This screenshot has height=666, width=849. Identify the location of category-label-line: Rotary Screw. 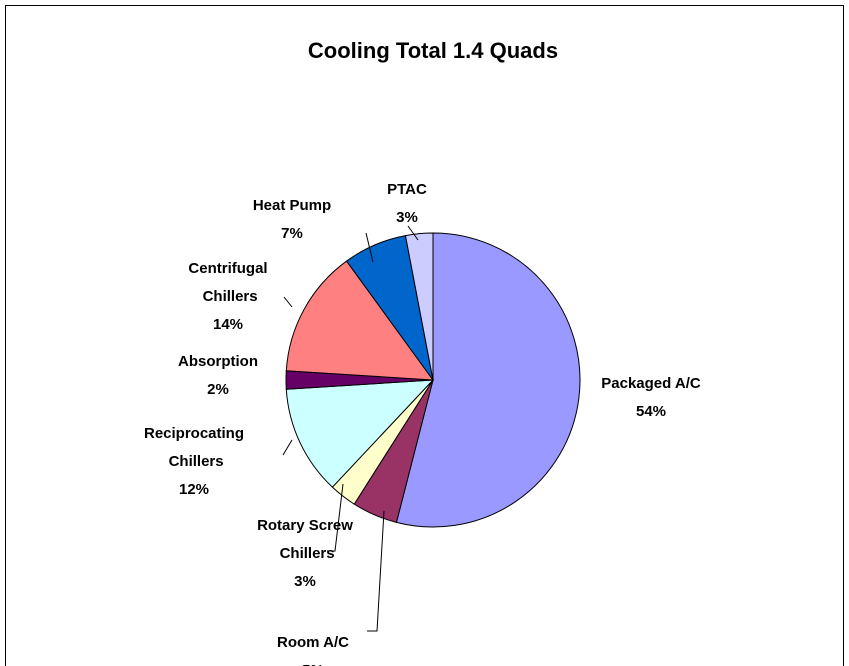
(305, 525).